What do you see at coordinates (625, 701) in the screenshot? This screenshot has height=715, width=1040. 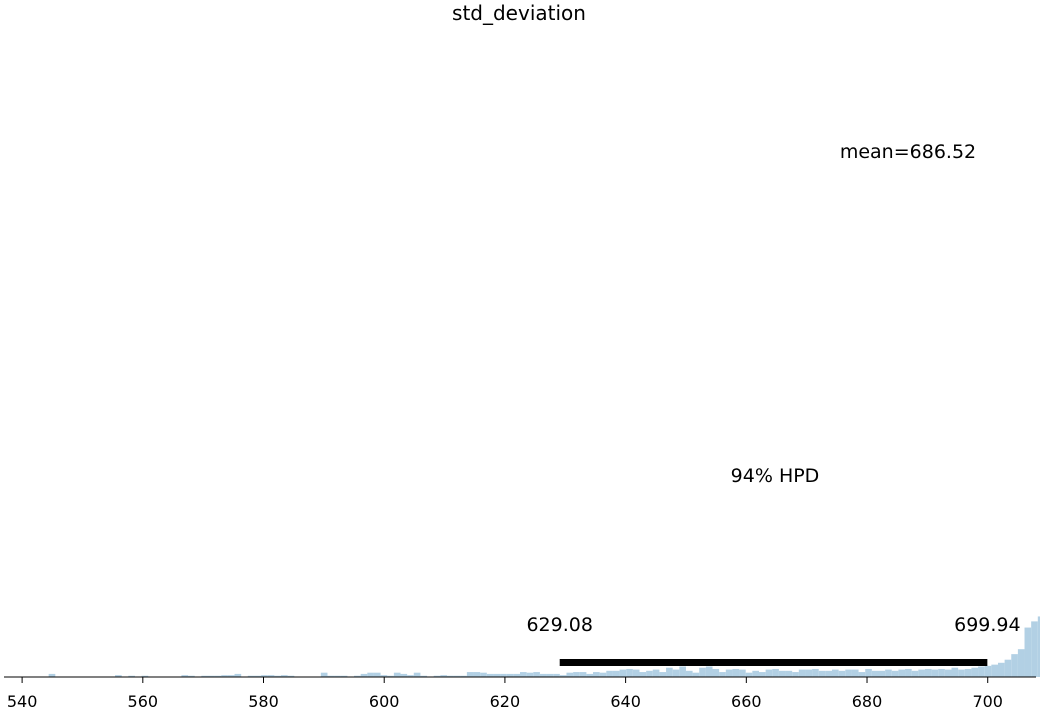 I see `x-tick-label: 640` at bounding box center [625, 701].